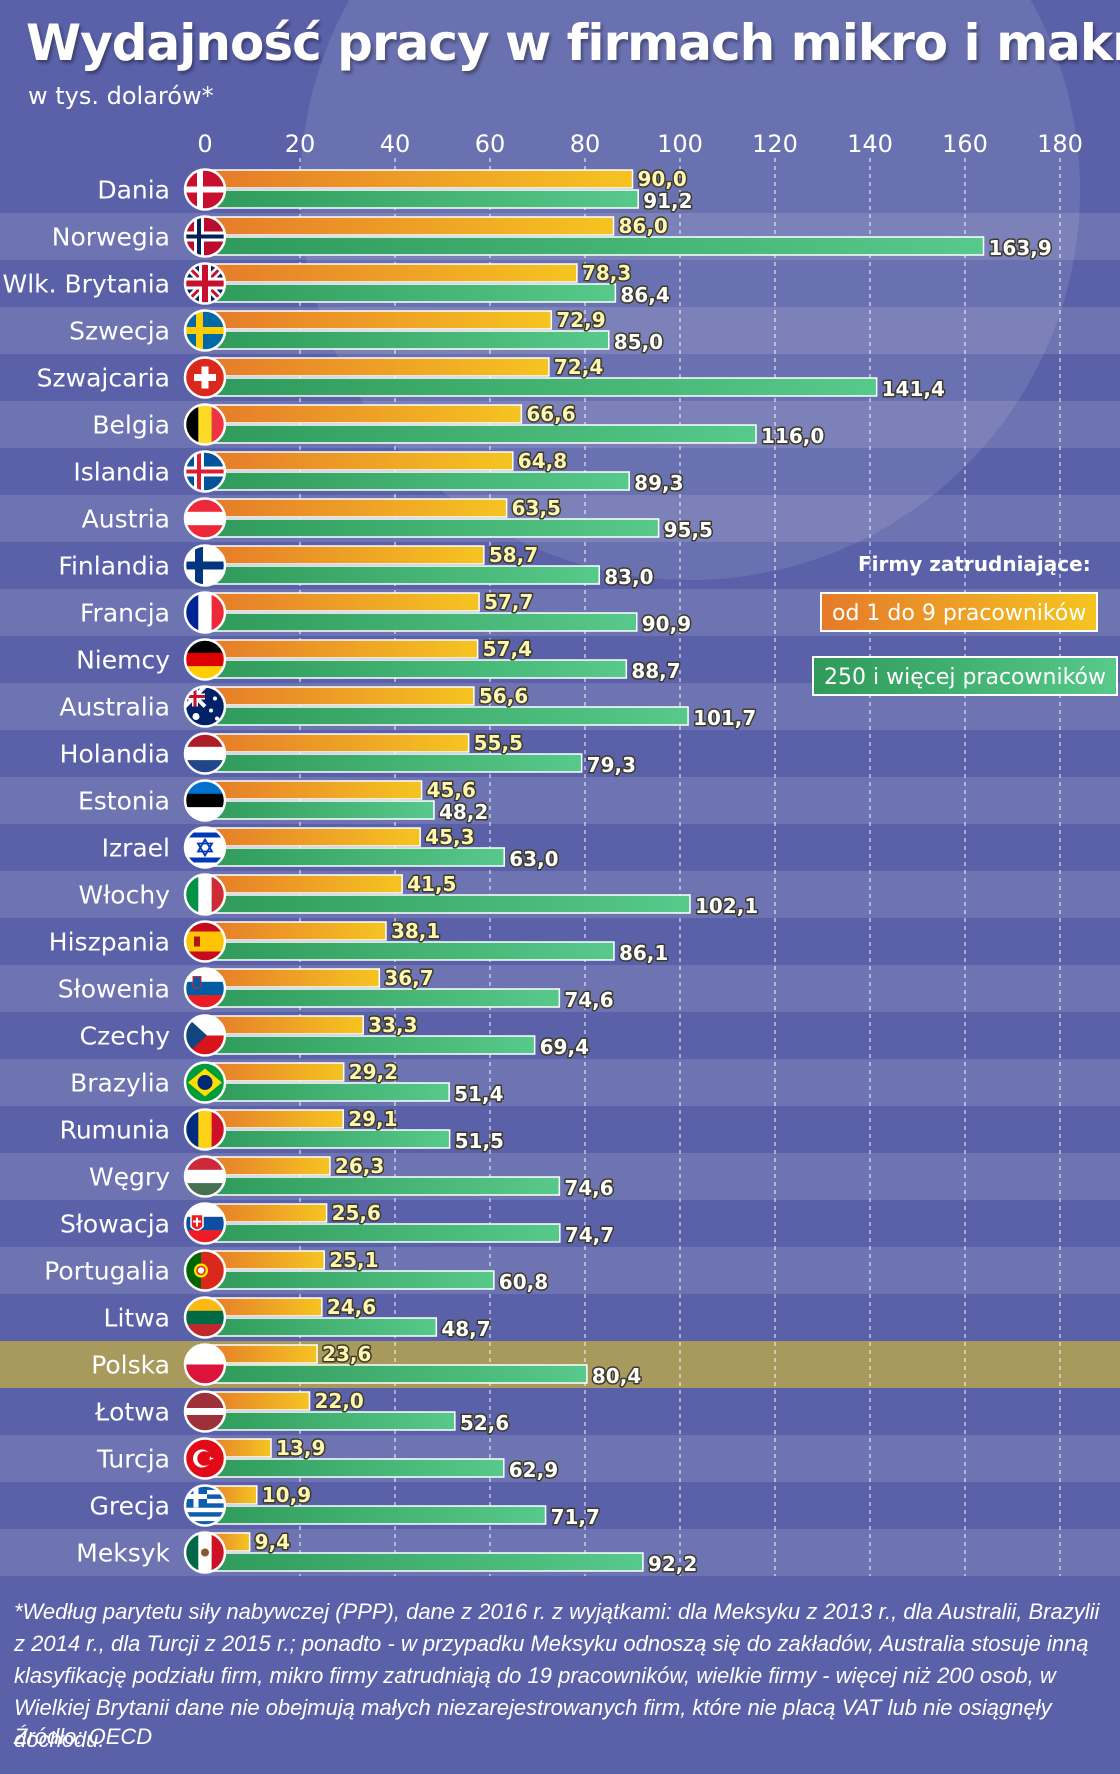 This screenshot has height=1774, width=1120. What do you see at coordinates (415, 931) in the screenshot?
I see `bar-value-label-micro: 38,1` at bounding box center [415, 931].